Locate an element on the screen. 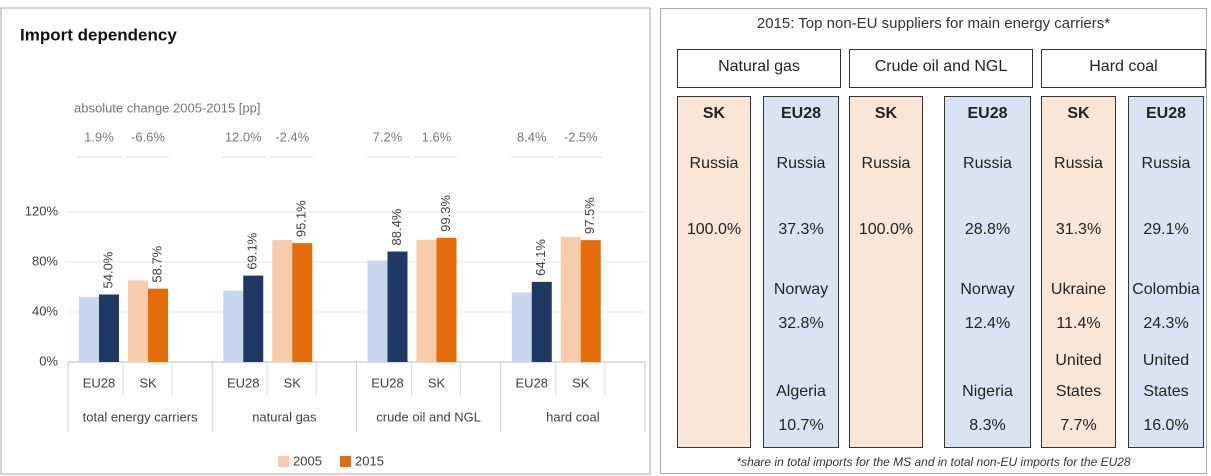 The width and height of the screenshot is (1211, 476). supplier-share: 29.1% is located at coordinates (1166, 229).